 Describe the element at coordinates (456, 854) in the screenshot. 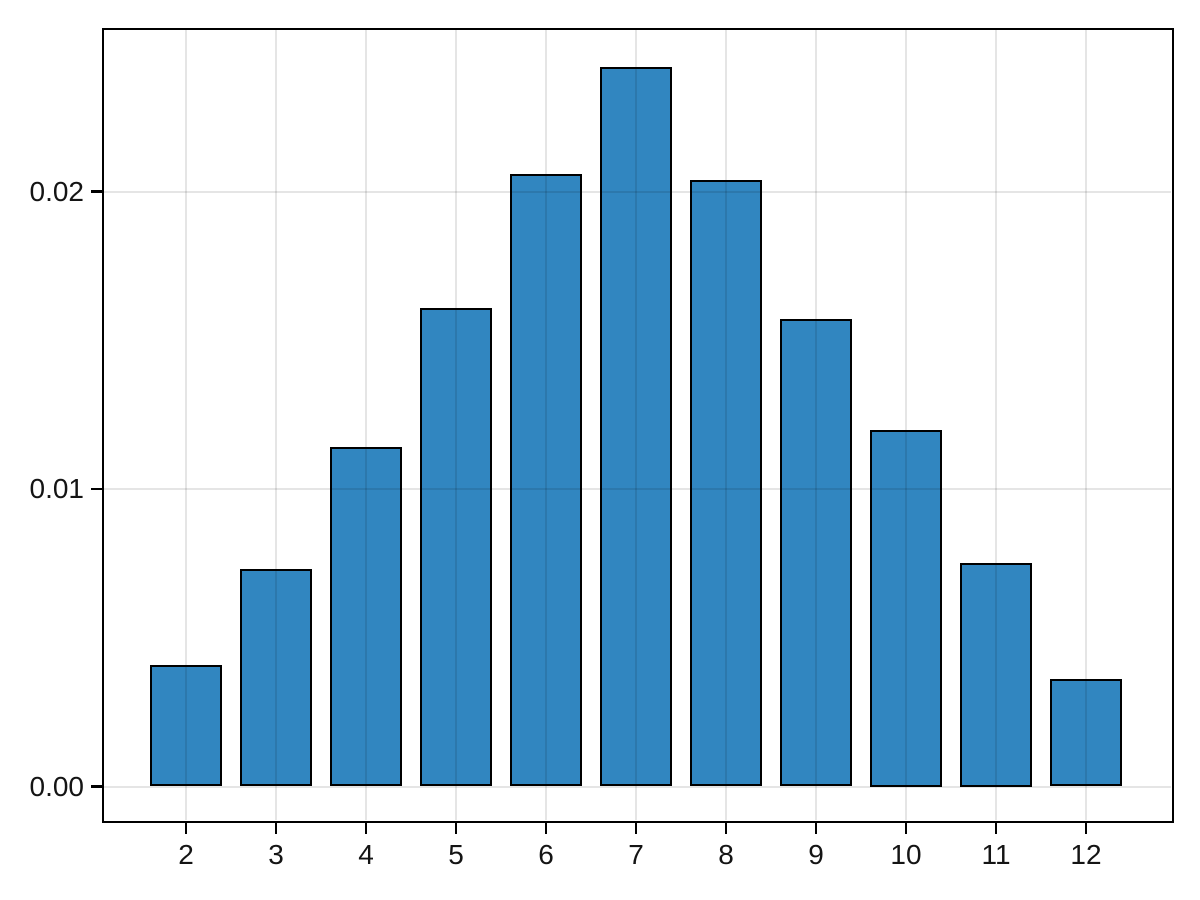

I see `x-tick-label-5: 5` at that location.